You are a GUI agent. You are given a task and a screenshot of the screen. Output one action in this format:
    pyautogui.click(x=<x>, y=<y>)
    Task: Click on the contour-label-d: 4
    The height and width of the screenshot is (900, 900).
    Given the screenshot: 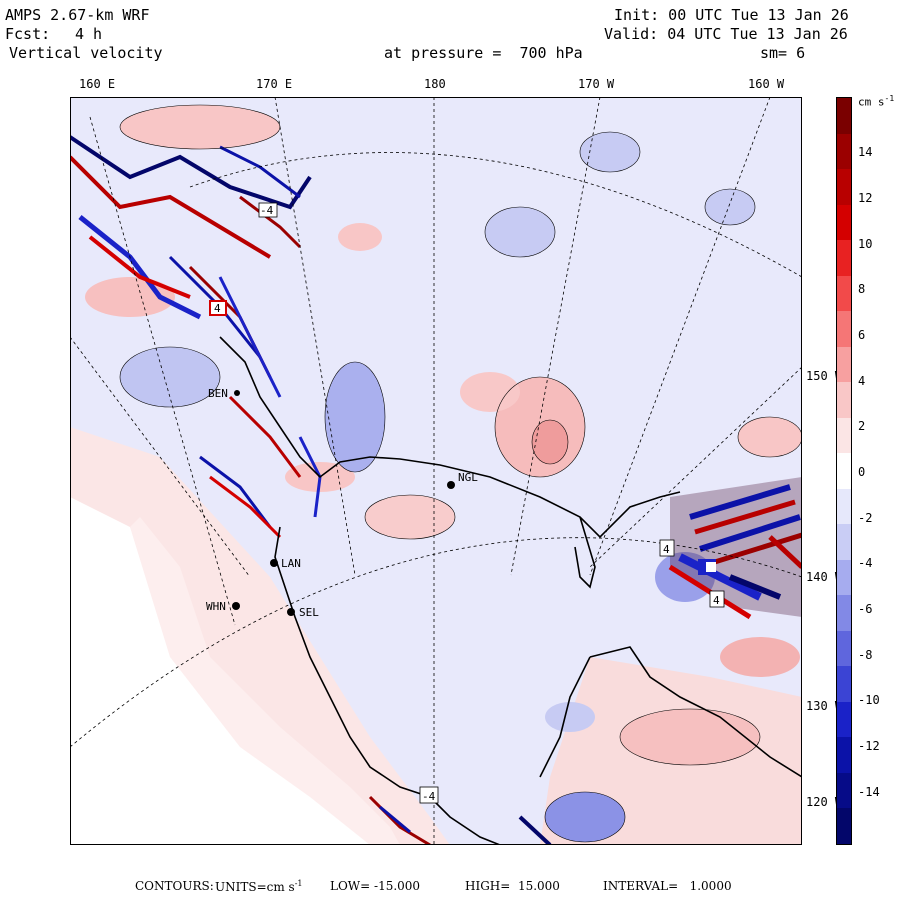 What is the action you would take?
    pyautogui.click(x=218, y=308)
    